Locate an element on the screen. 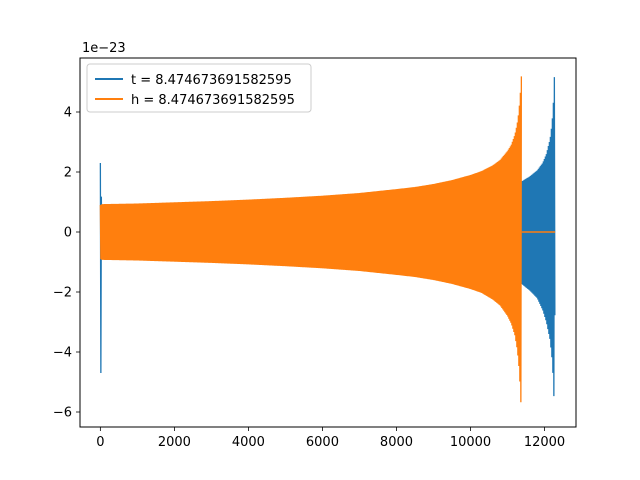 The image size is (640, 480). y-tick-label: 0 is located at coordinates (68, 233).